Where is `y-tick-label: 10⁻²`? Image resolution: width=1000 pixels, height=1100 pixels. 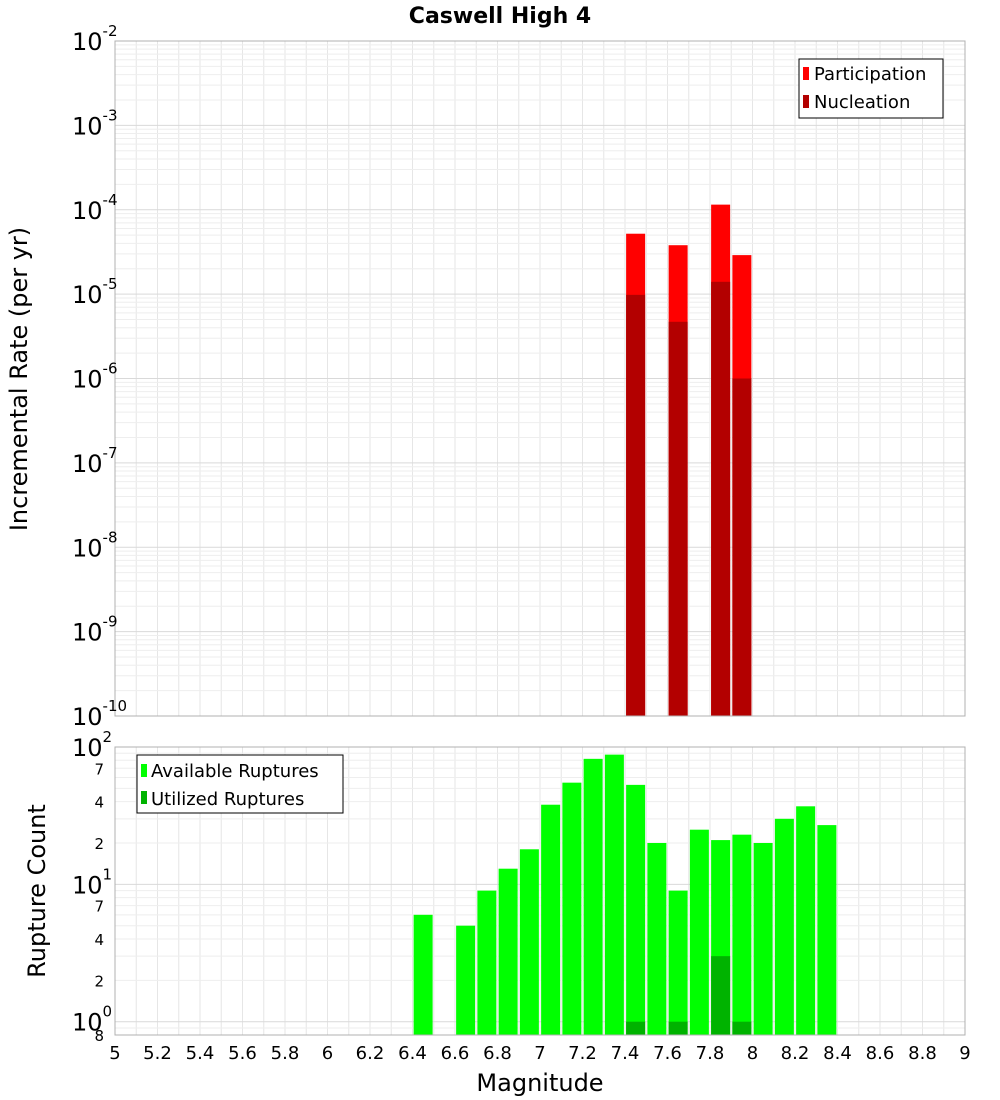
y-tick-label: 10⁻² is located at coordinates (95, 39).